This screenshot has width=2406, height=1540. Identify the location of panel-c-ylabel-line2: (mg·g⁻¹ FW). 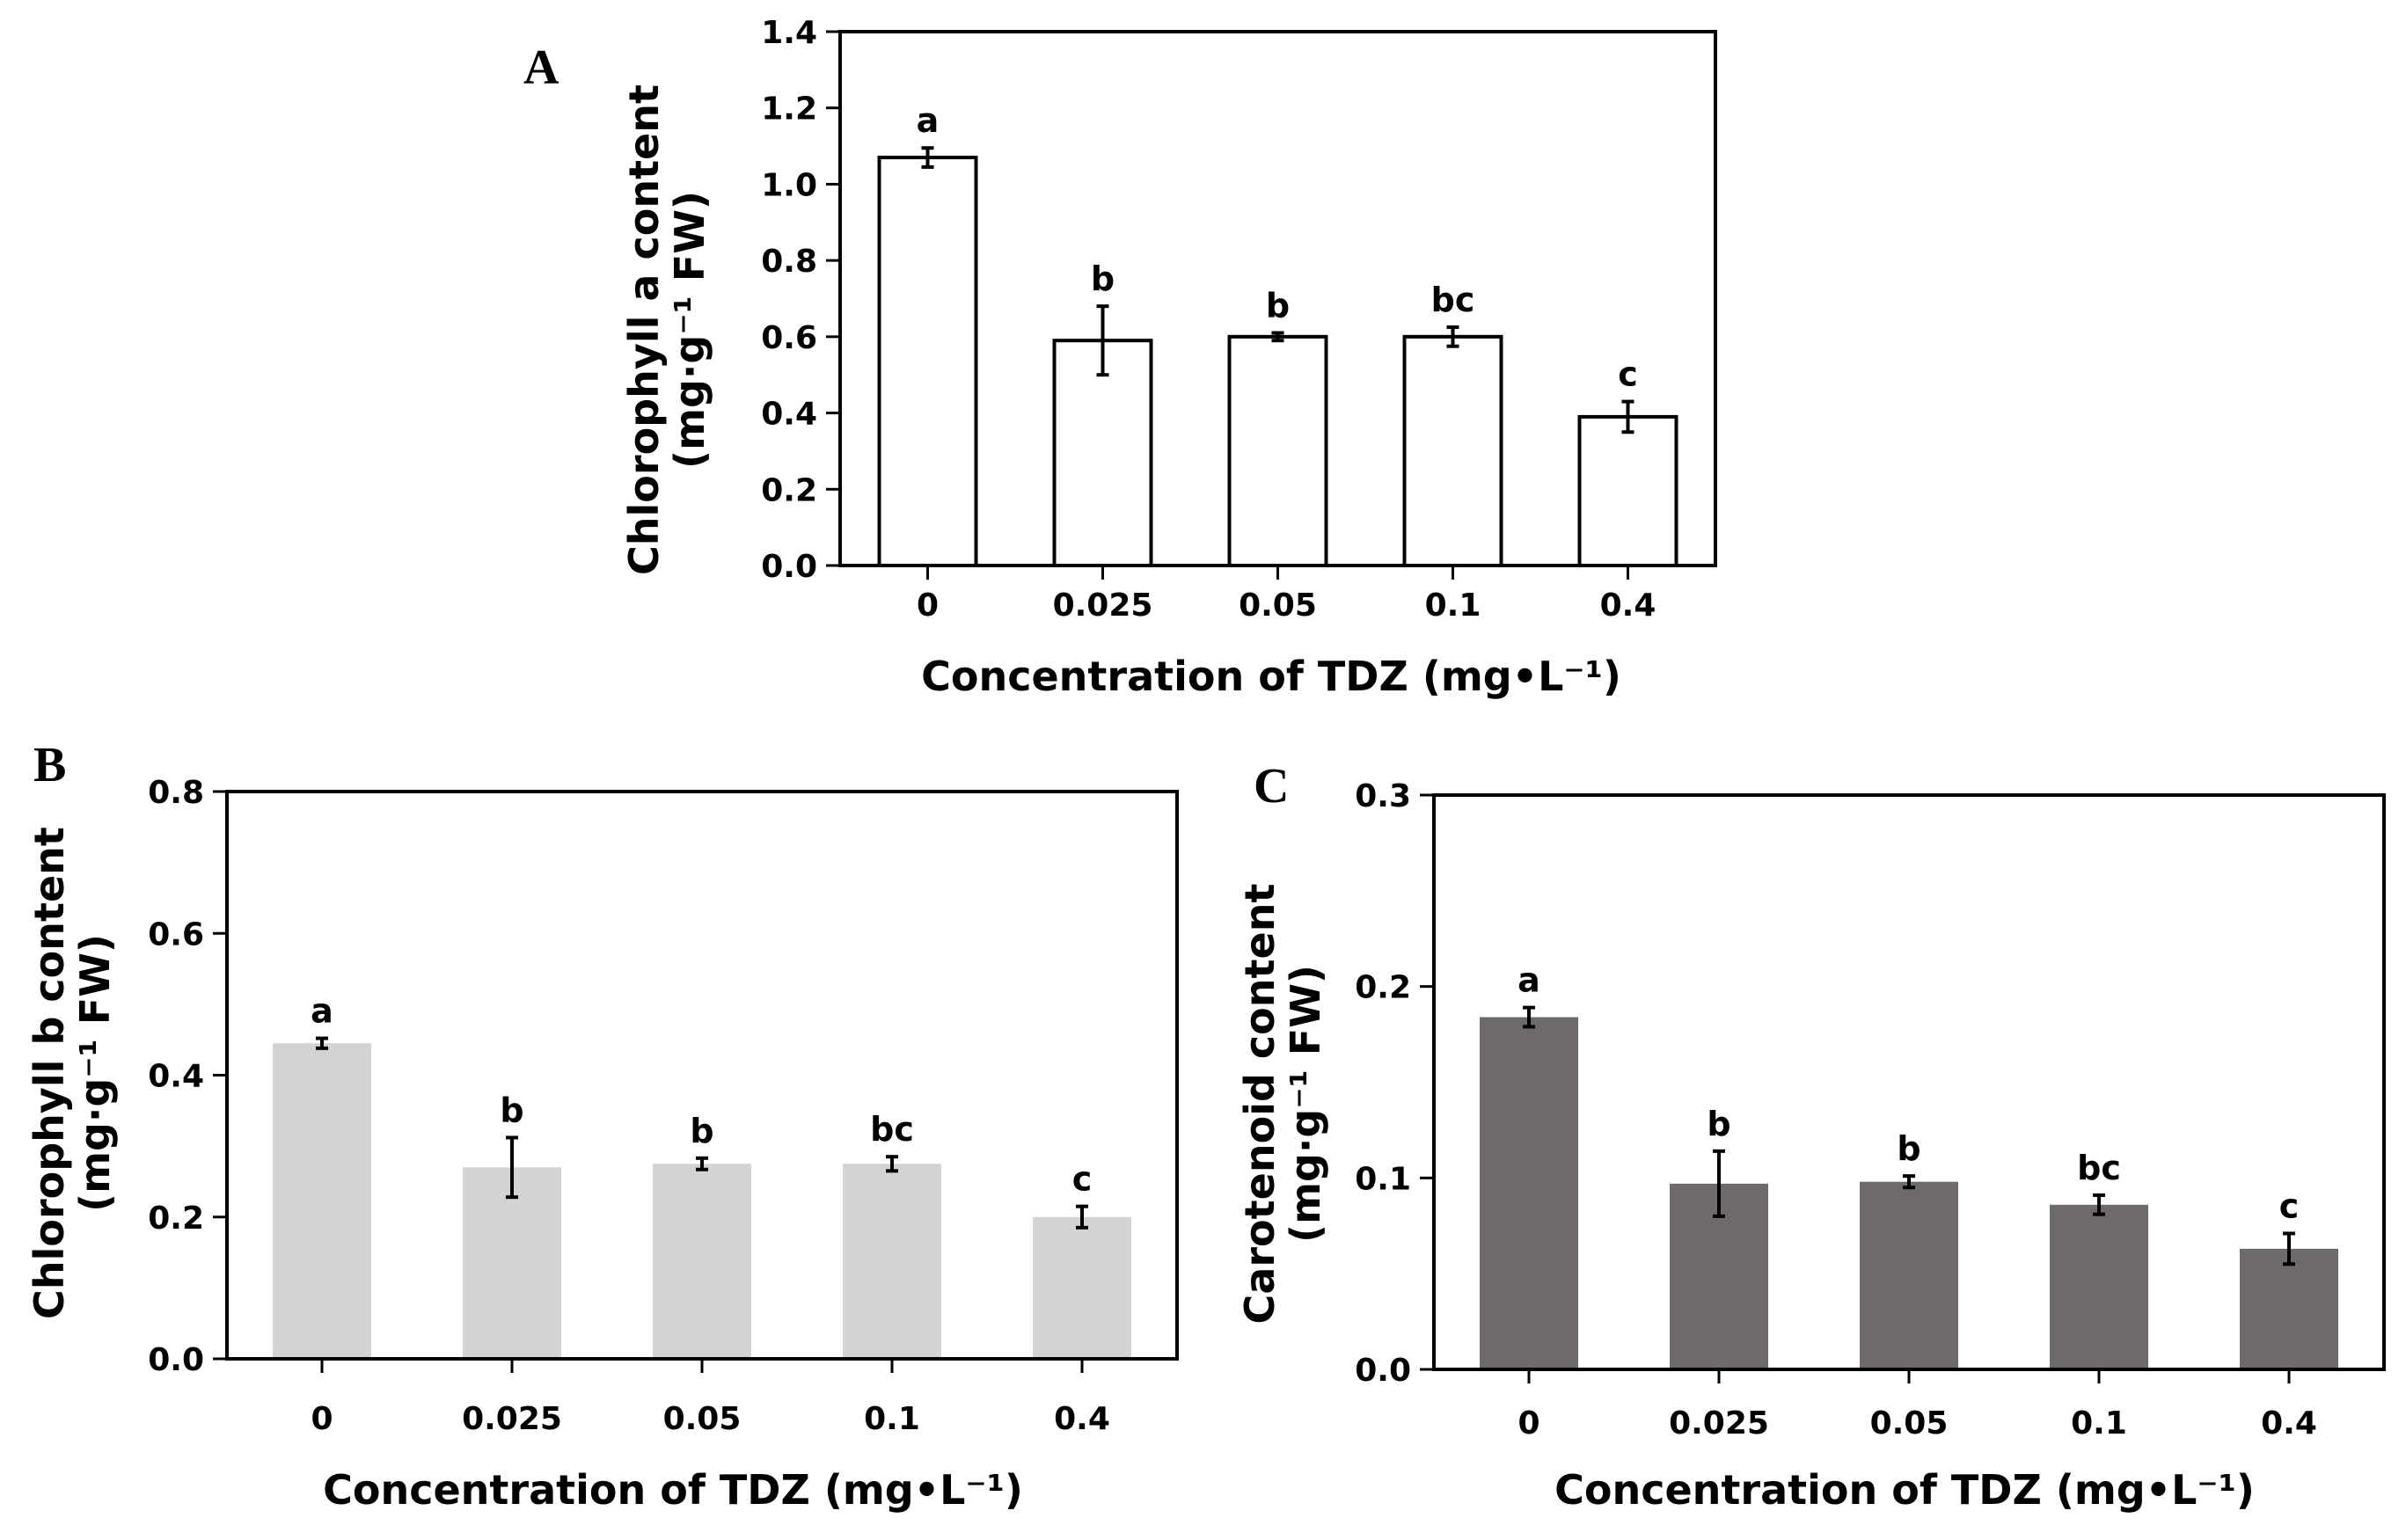
(1305, 1104).